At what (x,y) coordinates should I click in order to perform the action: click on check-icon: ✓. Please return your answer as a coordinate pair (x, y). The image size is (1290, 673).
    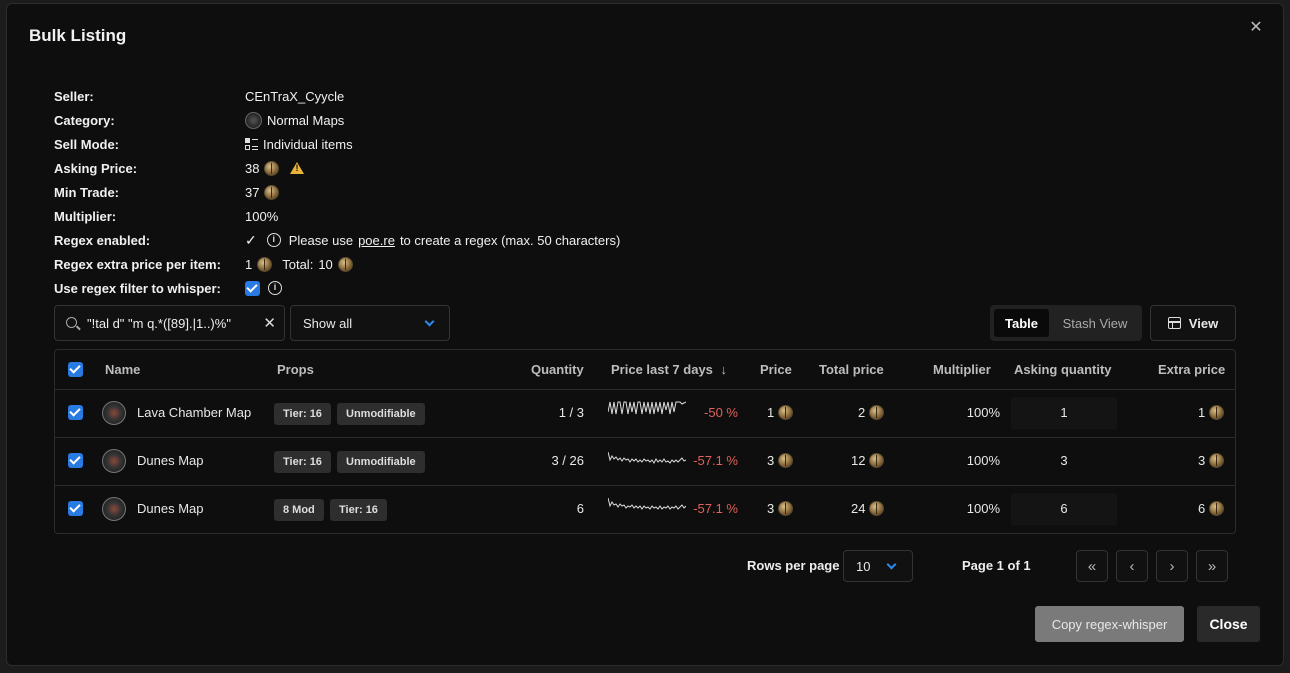
    Looking at the image, I should click on (251, 239).